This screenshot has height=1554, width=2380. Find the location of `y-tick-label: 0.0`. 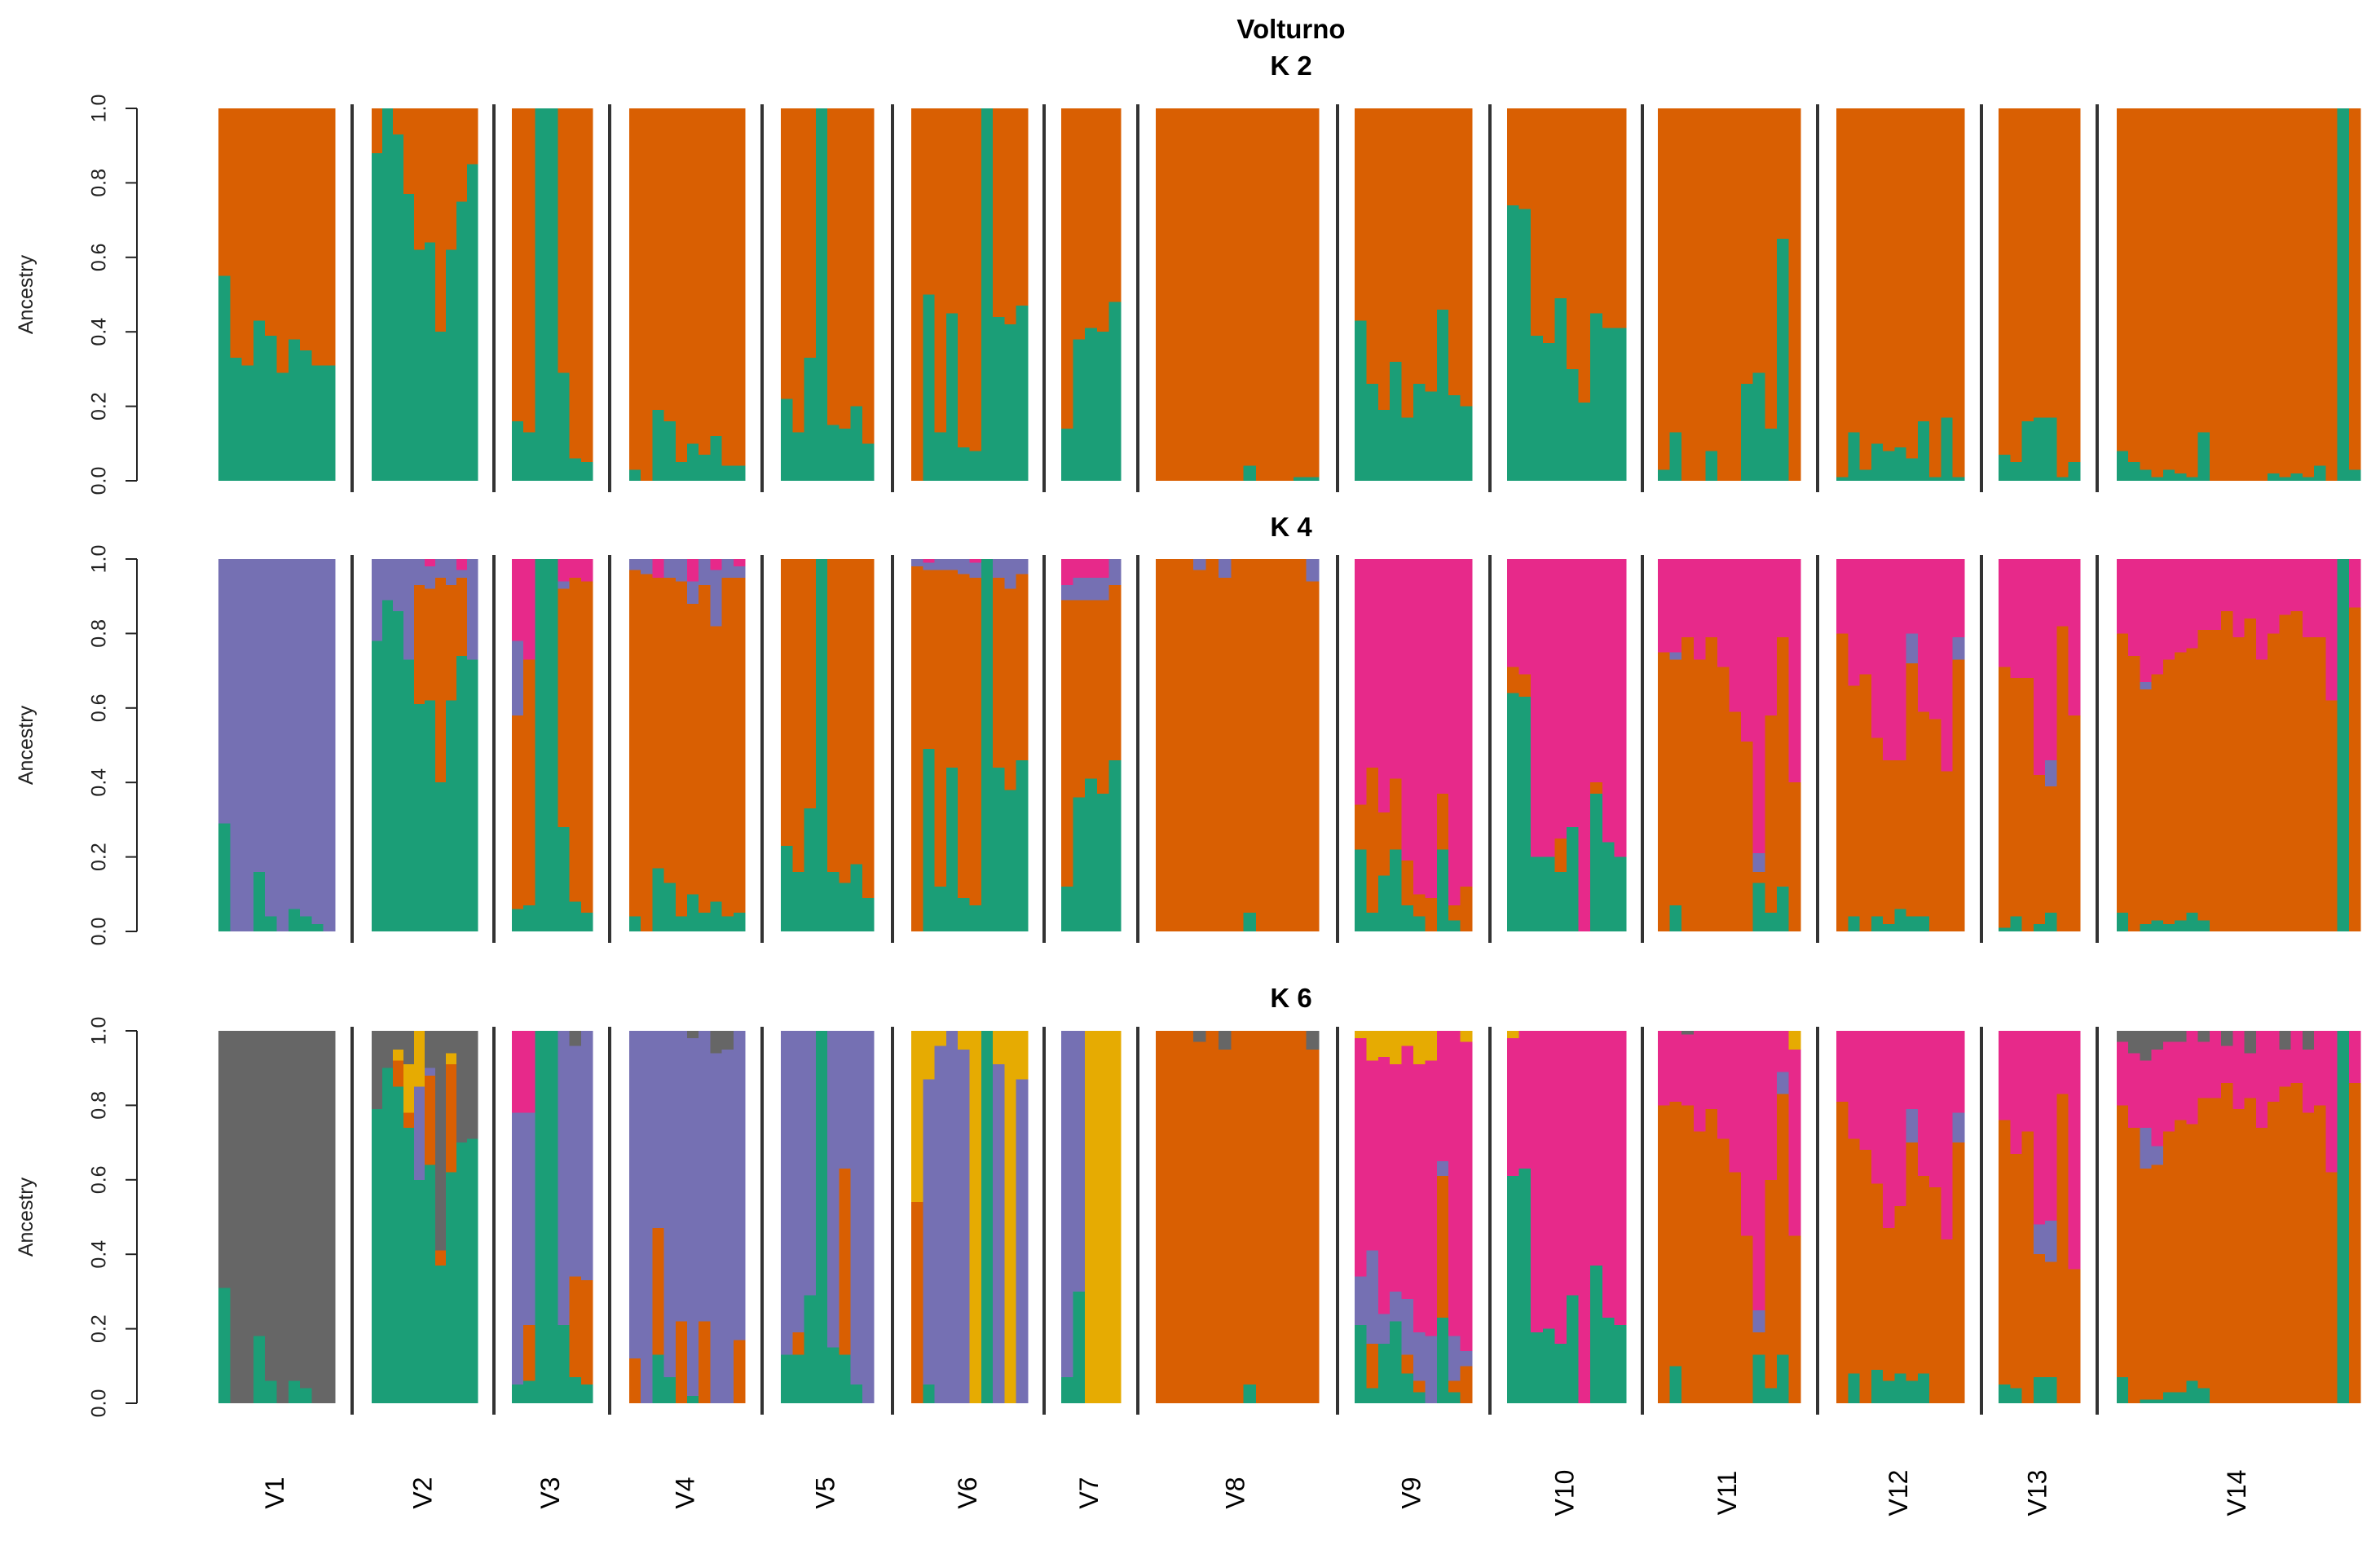

y-tick-label: 0.0 is located at coordinates (100, 932).